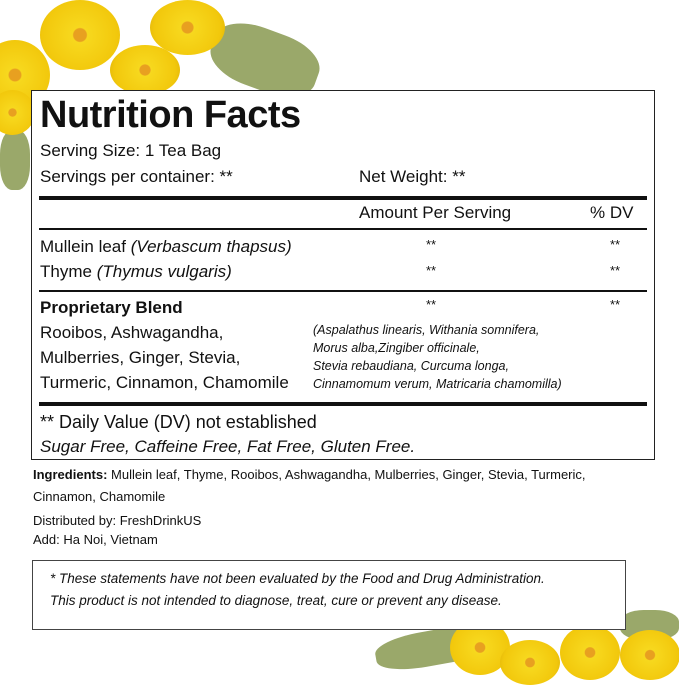  I want to click on blend-latin: Stevia rebaudiana, Curcuma longa,, so click(411, 366).